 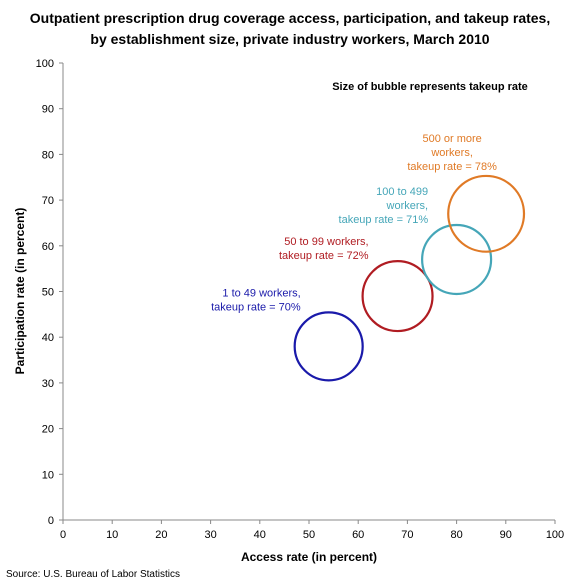 What do you see at coordinates (48, 430) in the screenshot?
I see `y-tick-label: 20` at bounding box center [48, 430].